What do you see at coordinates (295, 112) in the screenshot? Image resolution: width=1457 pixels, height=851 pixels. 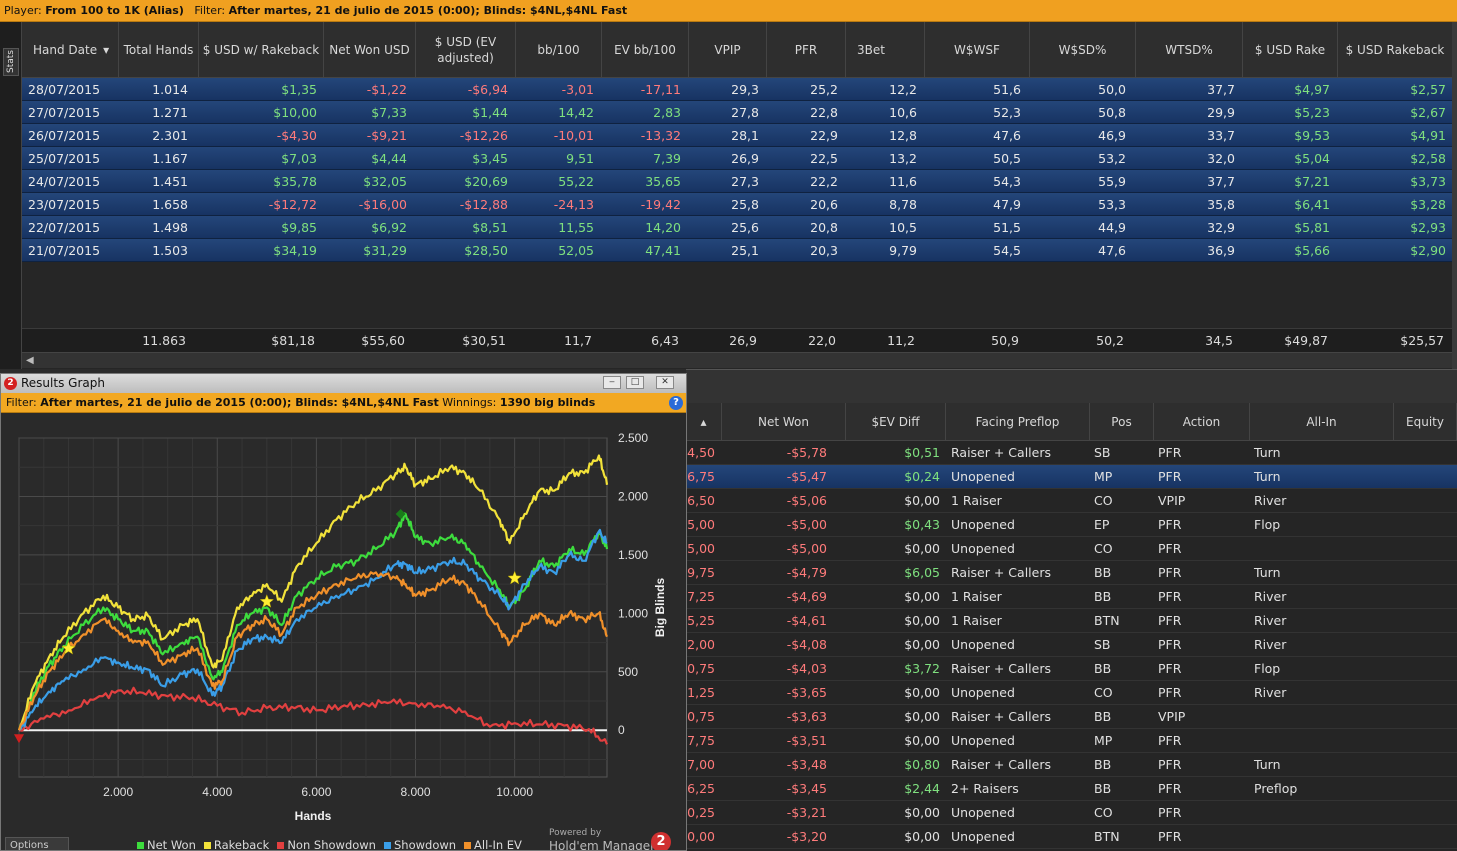 I see `table-cell: $10,00` at bounding box center [295, 112].